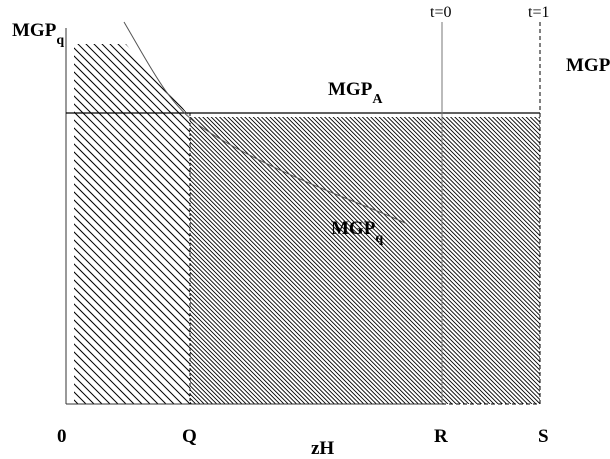 Image resolution: width=610 pixels, height=459 pixels. What do you see at coordinates (62, 436) in the screenshot?
I see `origin-label: 0` at bounding box center [62, 436].